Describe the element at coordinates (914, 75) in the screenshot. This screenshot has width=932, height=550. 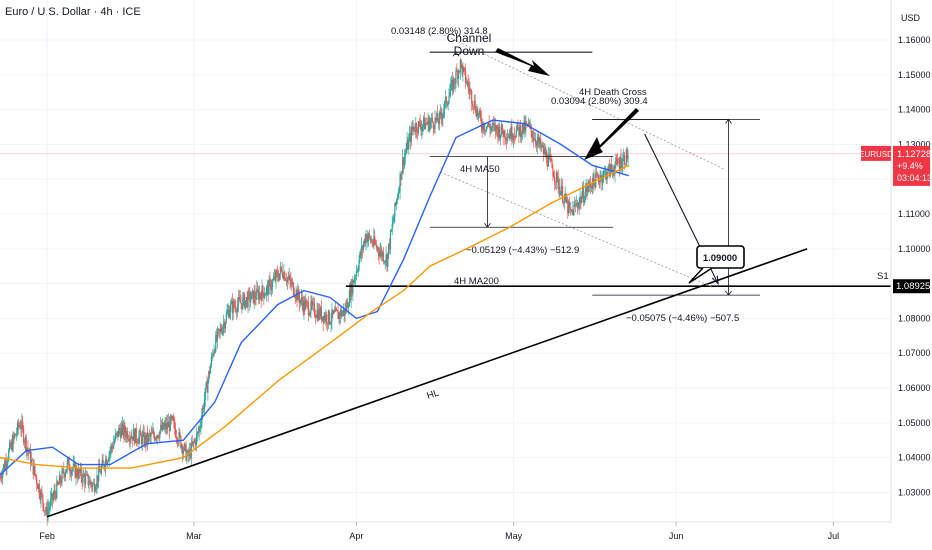
I see `price-axis-tick-label: 1.15000` at that location.